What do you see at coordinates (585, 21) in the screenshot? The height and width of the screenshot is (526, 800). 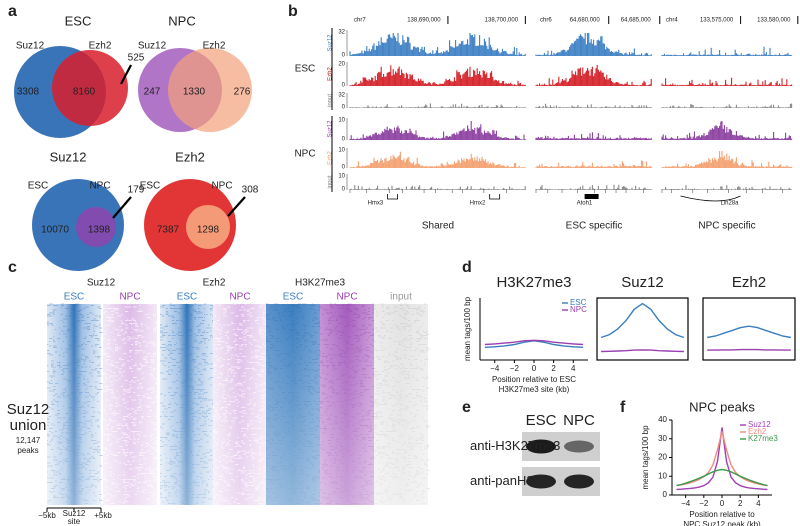 I see `coordinate: 64,680,000` at bounding box center [585, 21].